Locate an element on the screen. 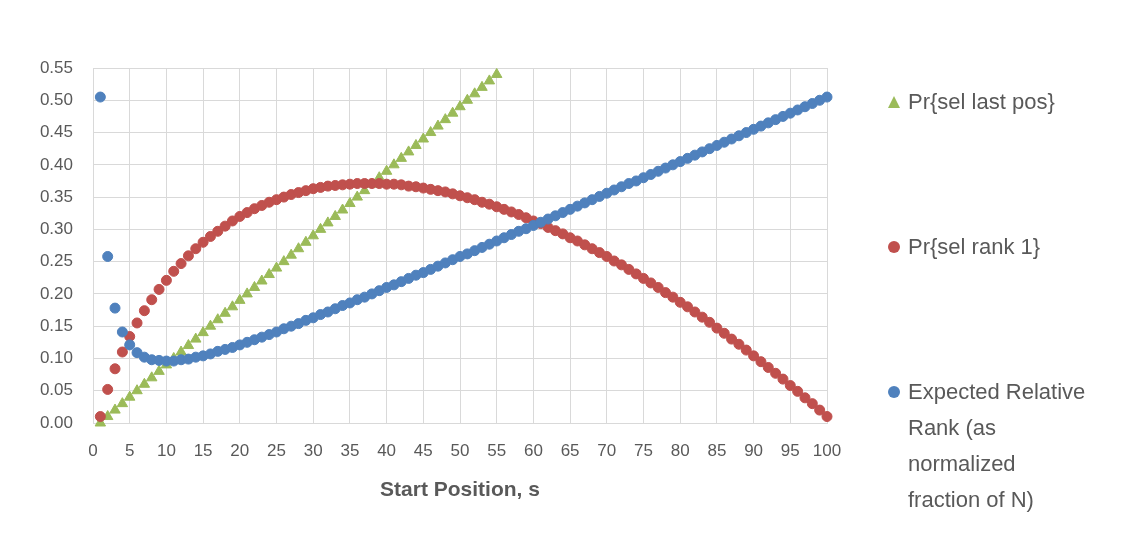 This screenshot has height=533, width=1140. y-tick-label: 0.50 is located at coordinates (56, 99).